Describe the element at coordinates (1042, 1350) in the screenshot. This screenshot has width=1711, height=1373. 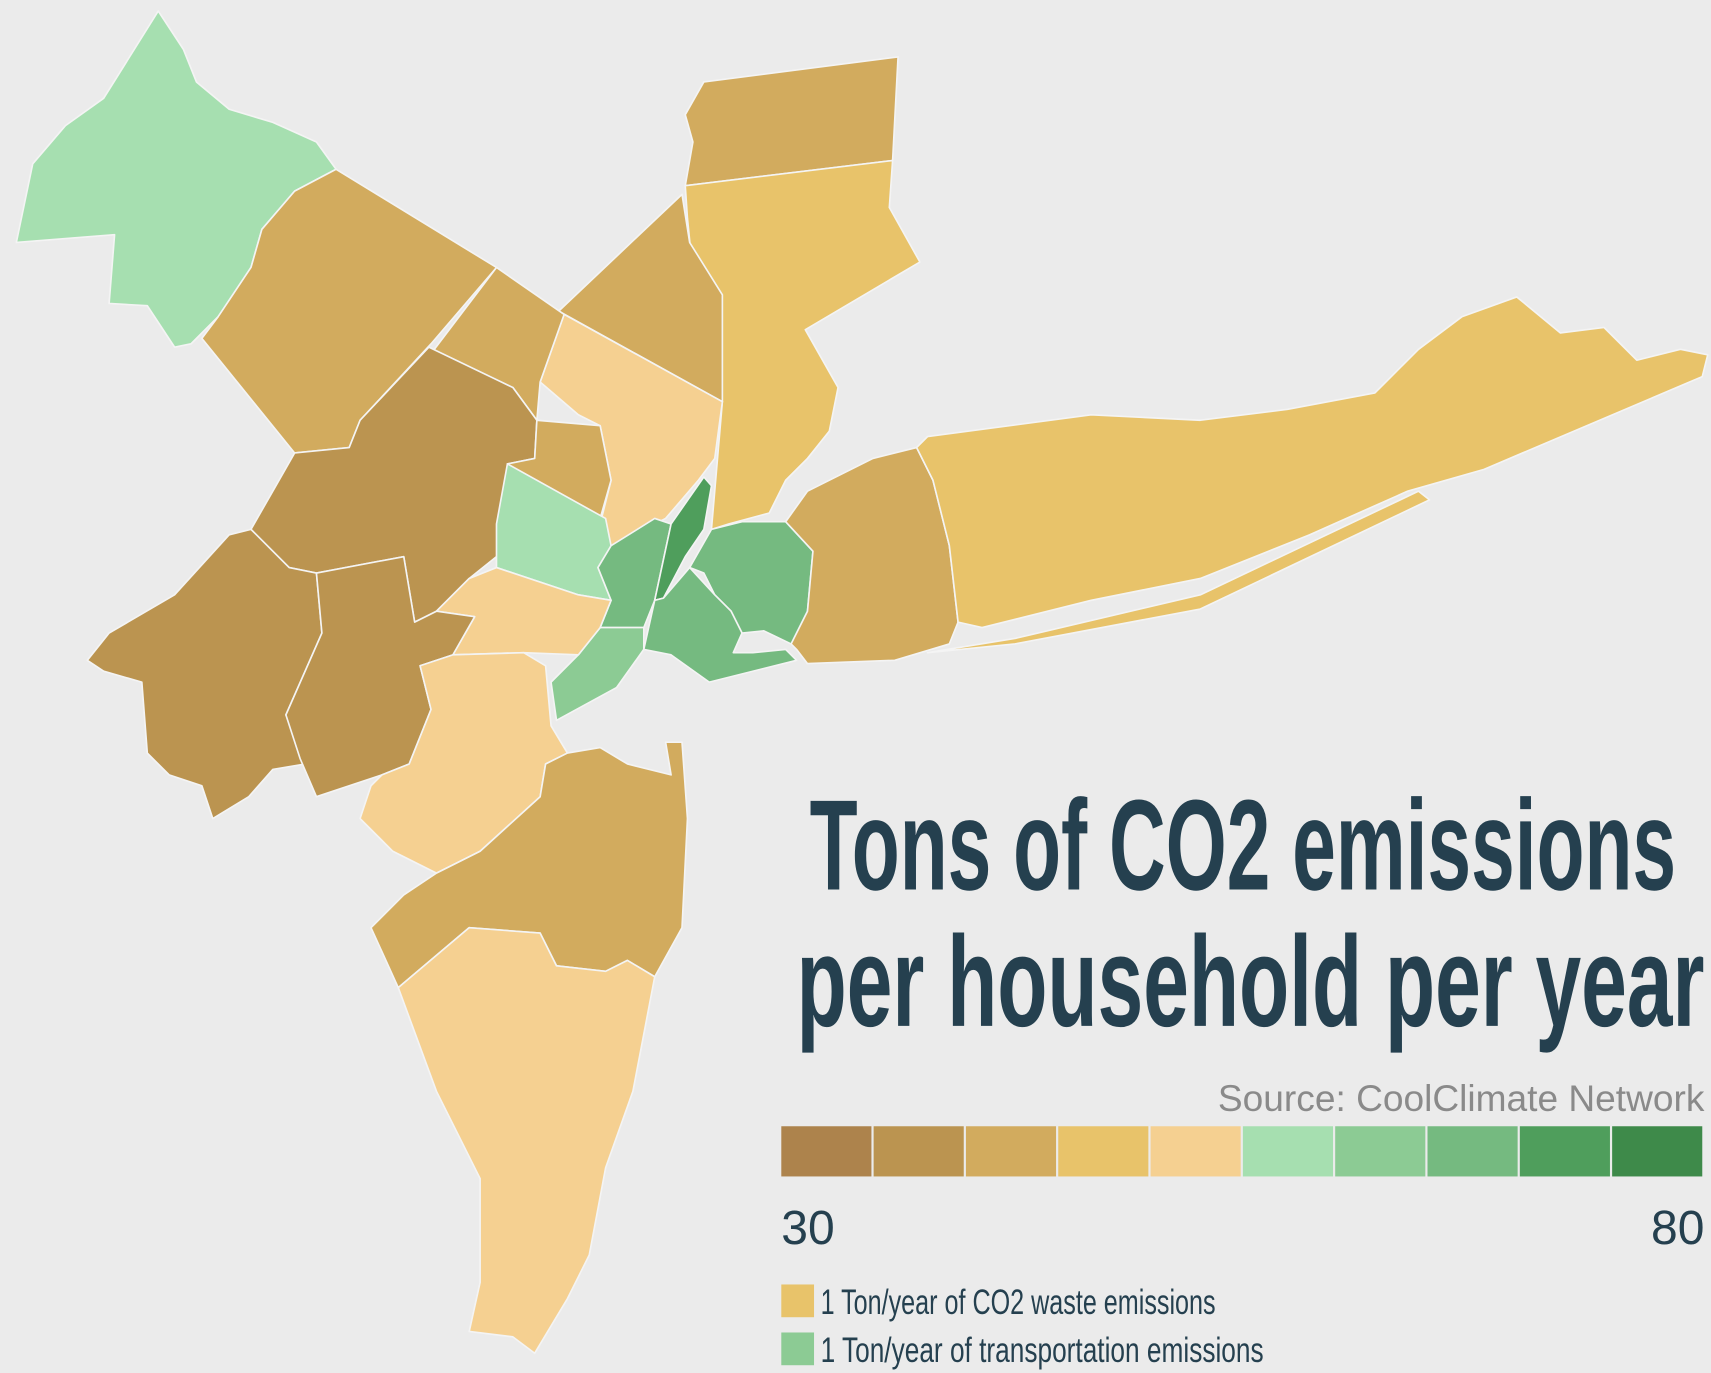
I see `legend-label: 1 Ton/year of transportation emissions` at that location.